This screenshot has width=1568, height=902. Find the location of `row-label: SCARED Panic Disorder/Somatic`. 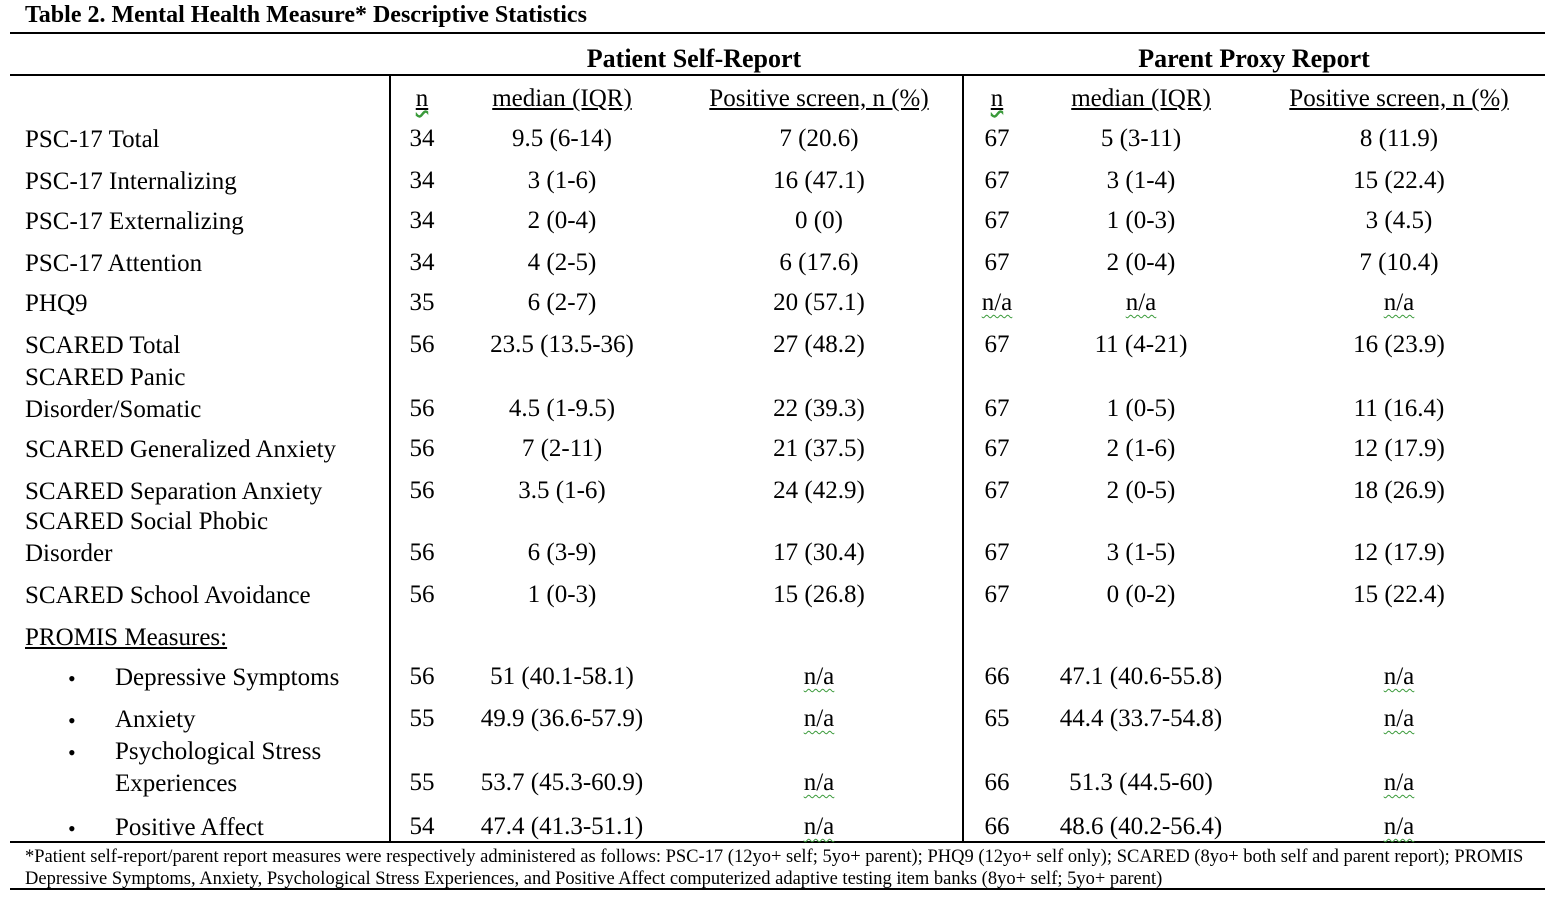

row-label: SCARED Panic Disorder/Somatic is located at coordinates (113, 393).